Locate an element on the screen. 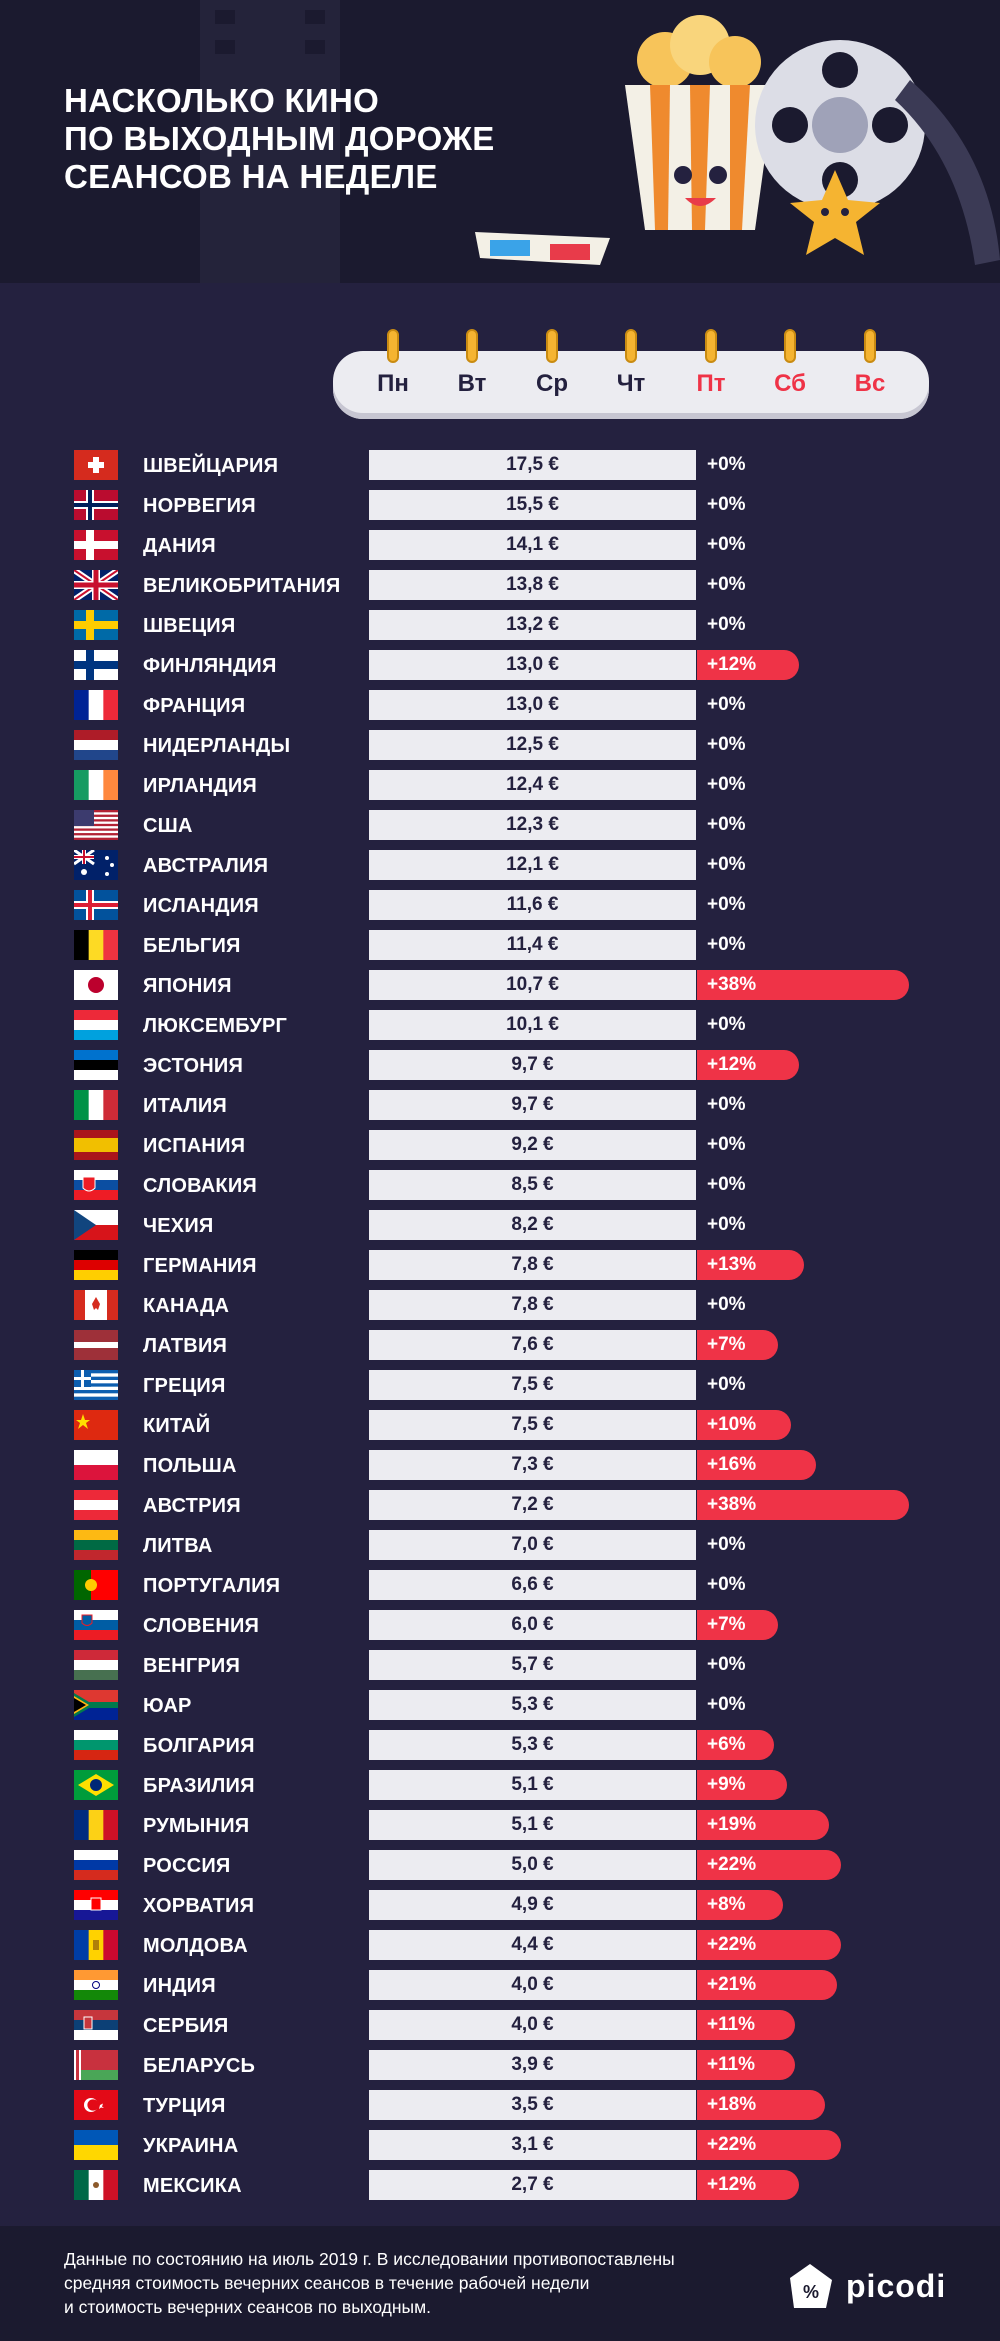 This screenshot has height=2341, width=1000. day-label: Вт is located at coordinates (472, 383).